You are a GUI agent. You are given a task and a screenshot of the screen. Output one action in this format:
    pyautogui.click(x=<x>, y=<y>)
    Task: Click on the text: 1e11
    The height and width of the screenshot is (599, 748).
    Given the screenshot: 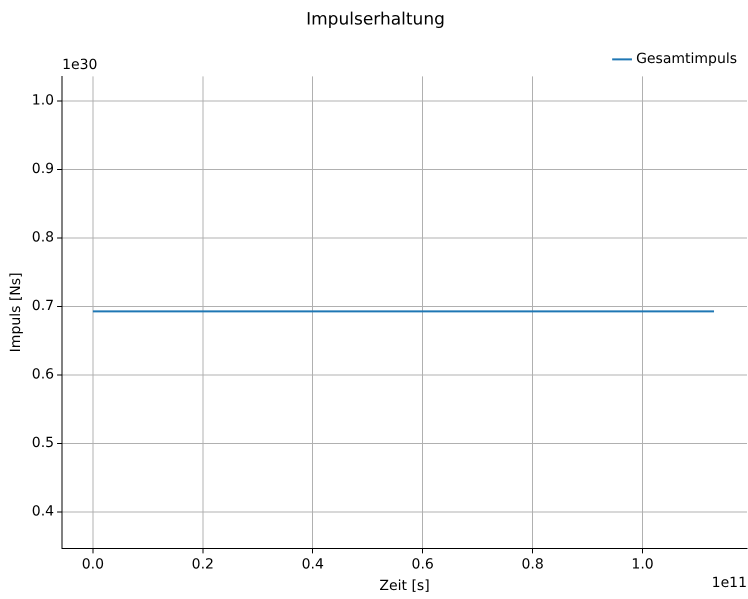 What is the action you would take?
    pyautogui.click(x=729, y=583)
    